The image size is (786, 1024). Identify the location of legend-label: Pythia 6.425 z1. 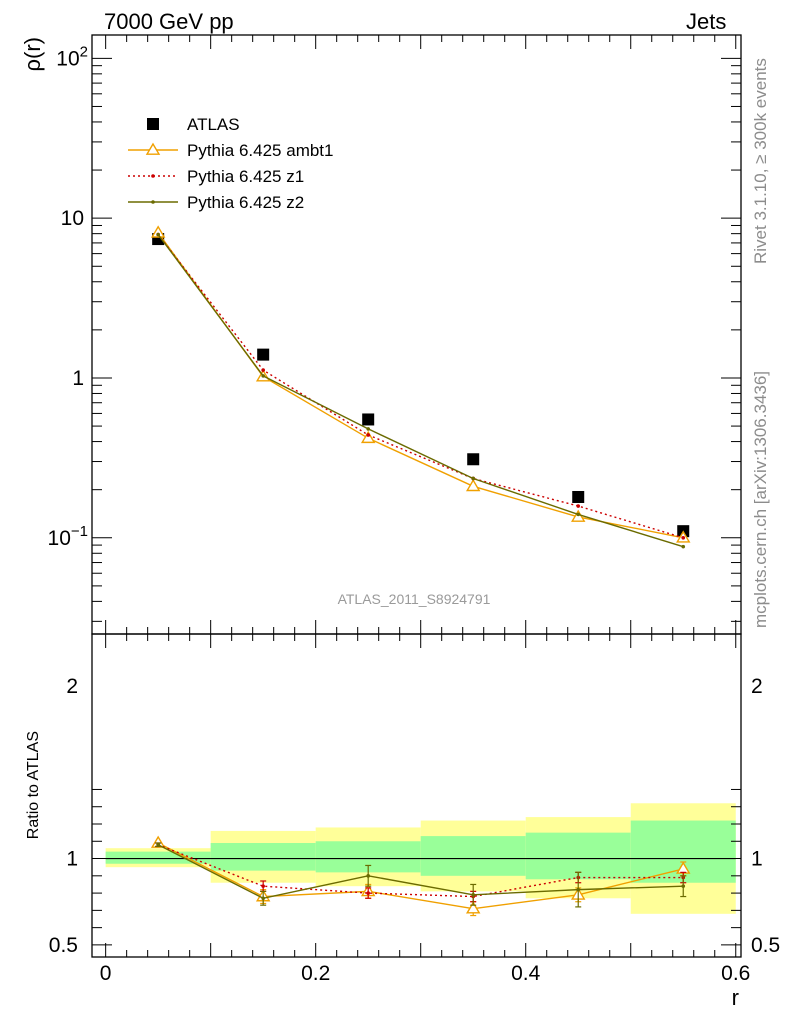
(245, 176).